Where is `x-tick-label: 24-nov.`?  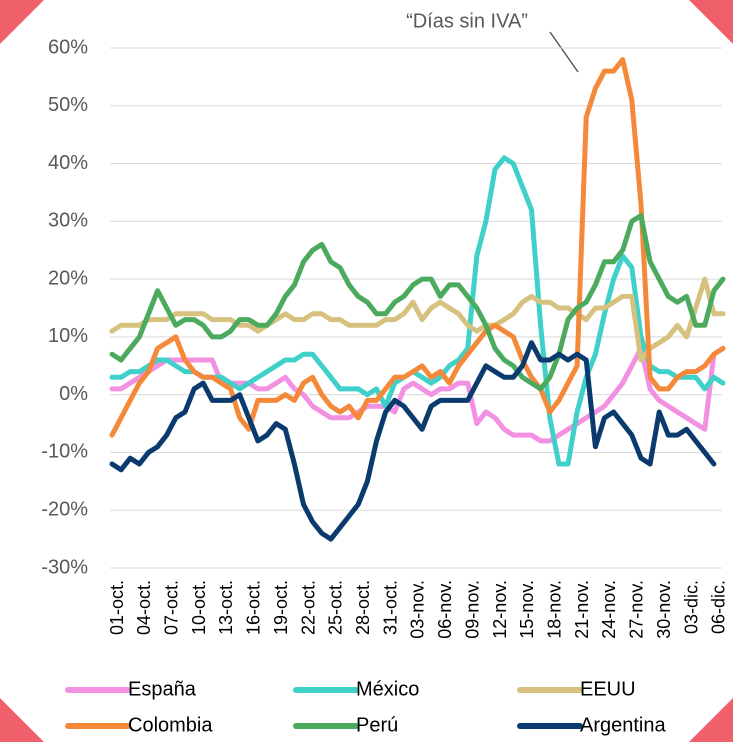
x-tick-label: 24-nov. is located at coordinates (609, 609).